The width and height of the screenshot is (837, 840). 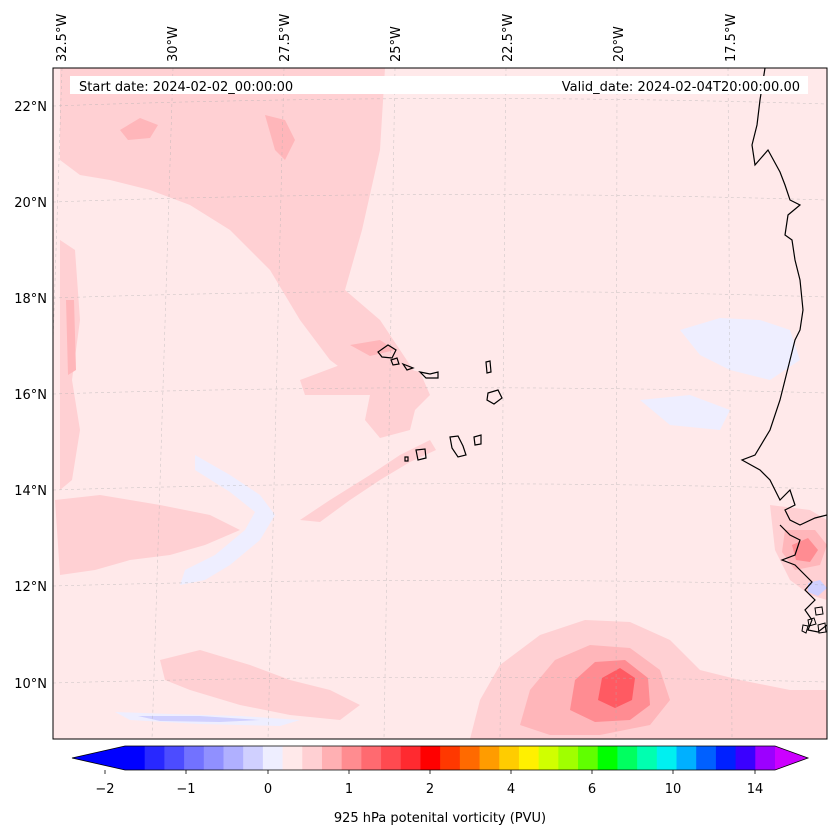 I want to click on cbar-tick-label-6: 6, so click(x=592, y=789).